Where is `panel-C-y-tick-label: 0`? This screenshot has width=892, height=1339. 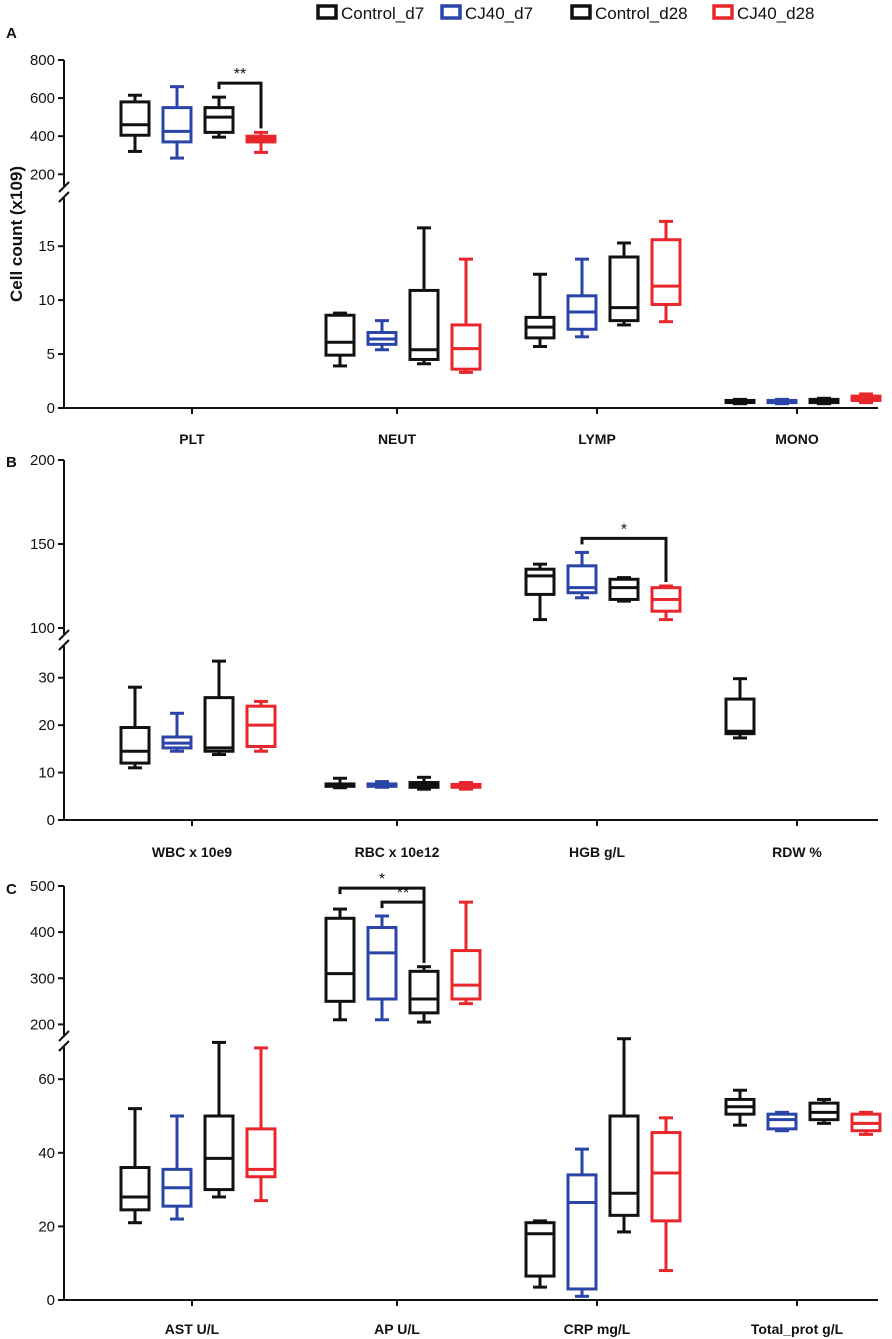
panel-C-y-tick-label: 0 is located at coordinates (51, 1300).